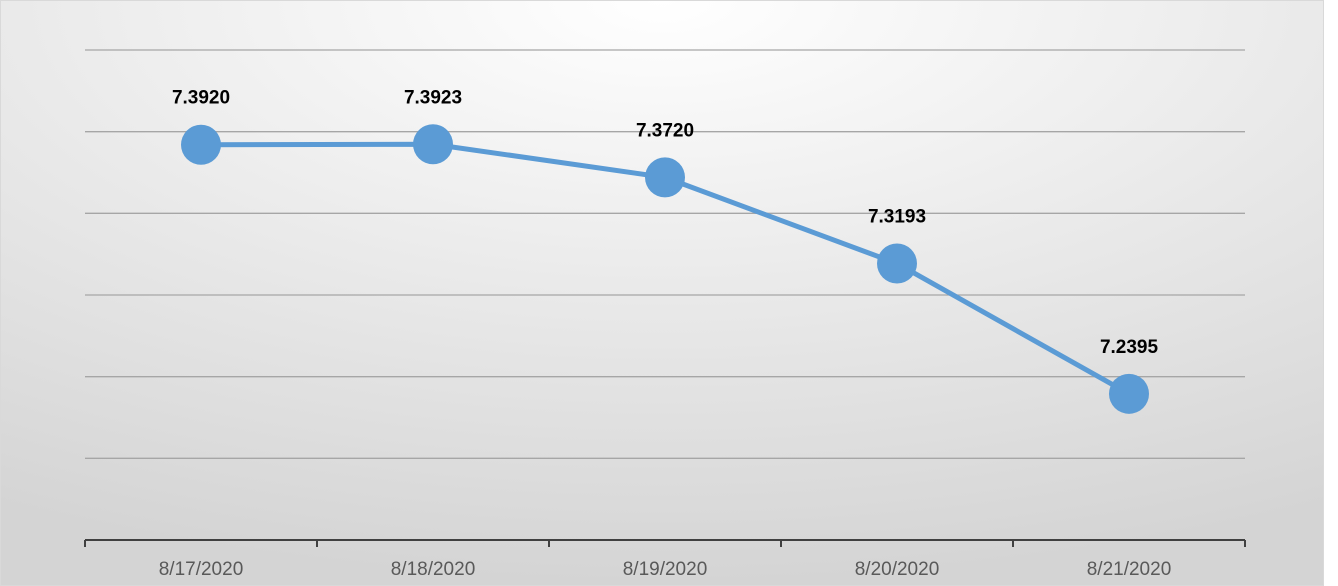 Image resolution: width=1338 pixels, height=586 pixels. Describe the element at coordinates (1129, 569) in the screenshot. I see `x-tick-label: 8/21/2020` at that location.